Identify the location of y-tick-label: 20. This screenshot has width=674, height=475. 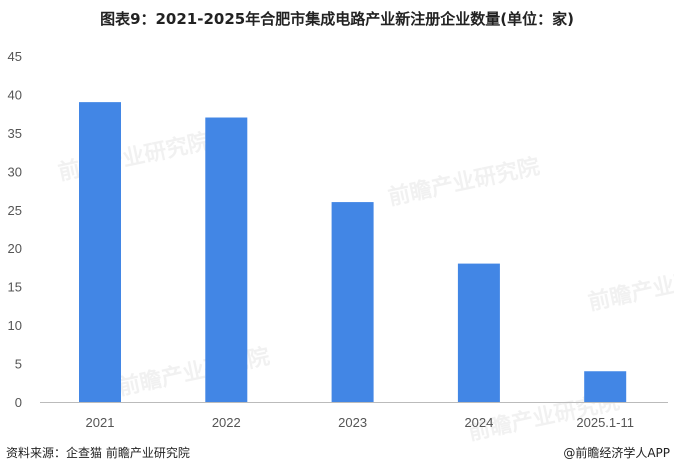
(15, 248).